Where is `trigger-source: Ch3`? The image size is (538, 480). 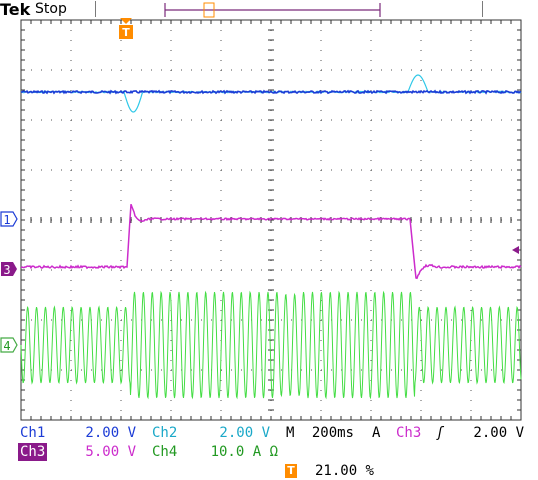 trigger-source: Ch3 is located at coordinates (409, 433).